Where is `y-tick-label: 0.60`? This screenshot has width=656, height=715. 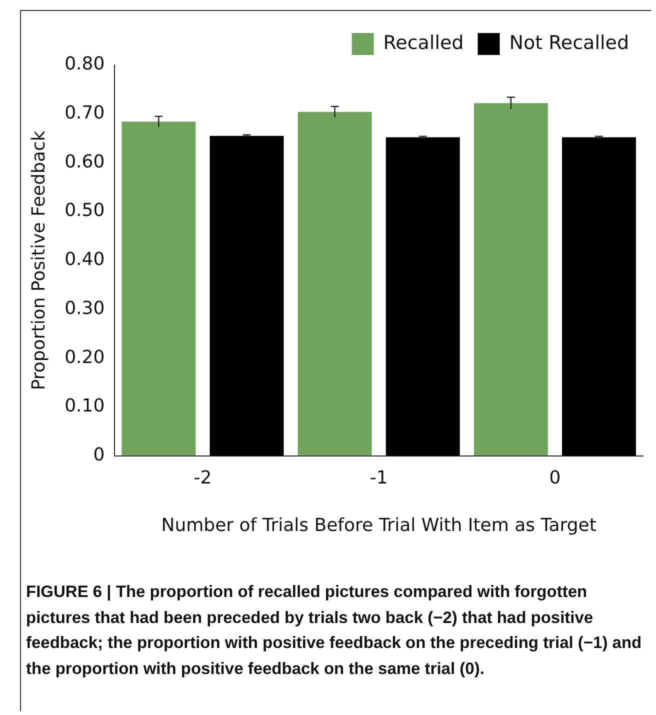
y-tick-label: 0.60 is located at coordinates (84, 161).